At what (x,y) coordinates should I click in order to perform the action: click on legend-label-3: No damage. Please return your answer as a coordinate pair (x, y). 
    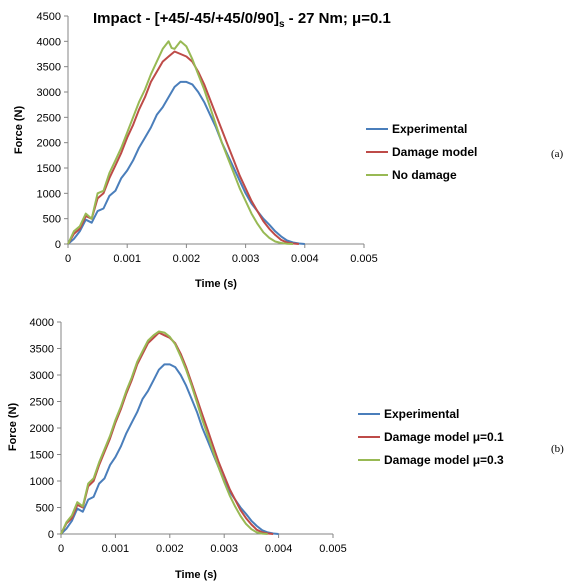
    Looking at the image, I should click on (424, 175).